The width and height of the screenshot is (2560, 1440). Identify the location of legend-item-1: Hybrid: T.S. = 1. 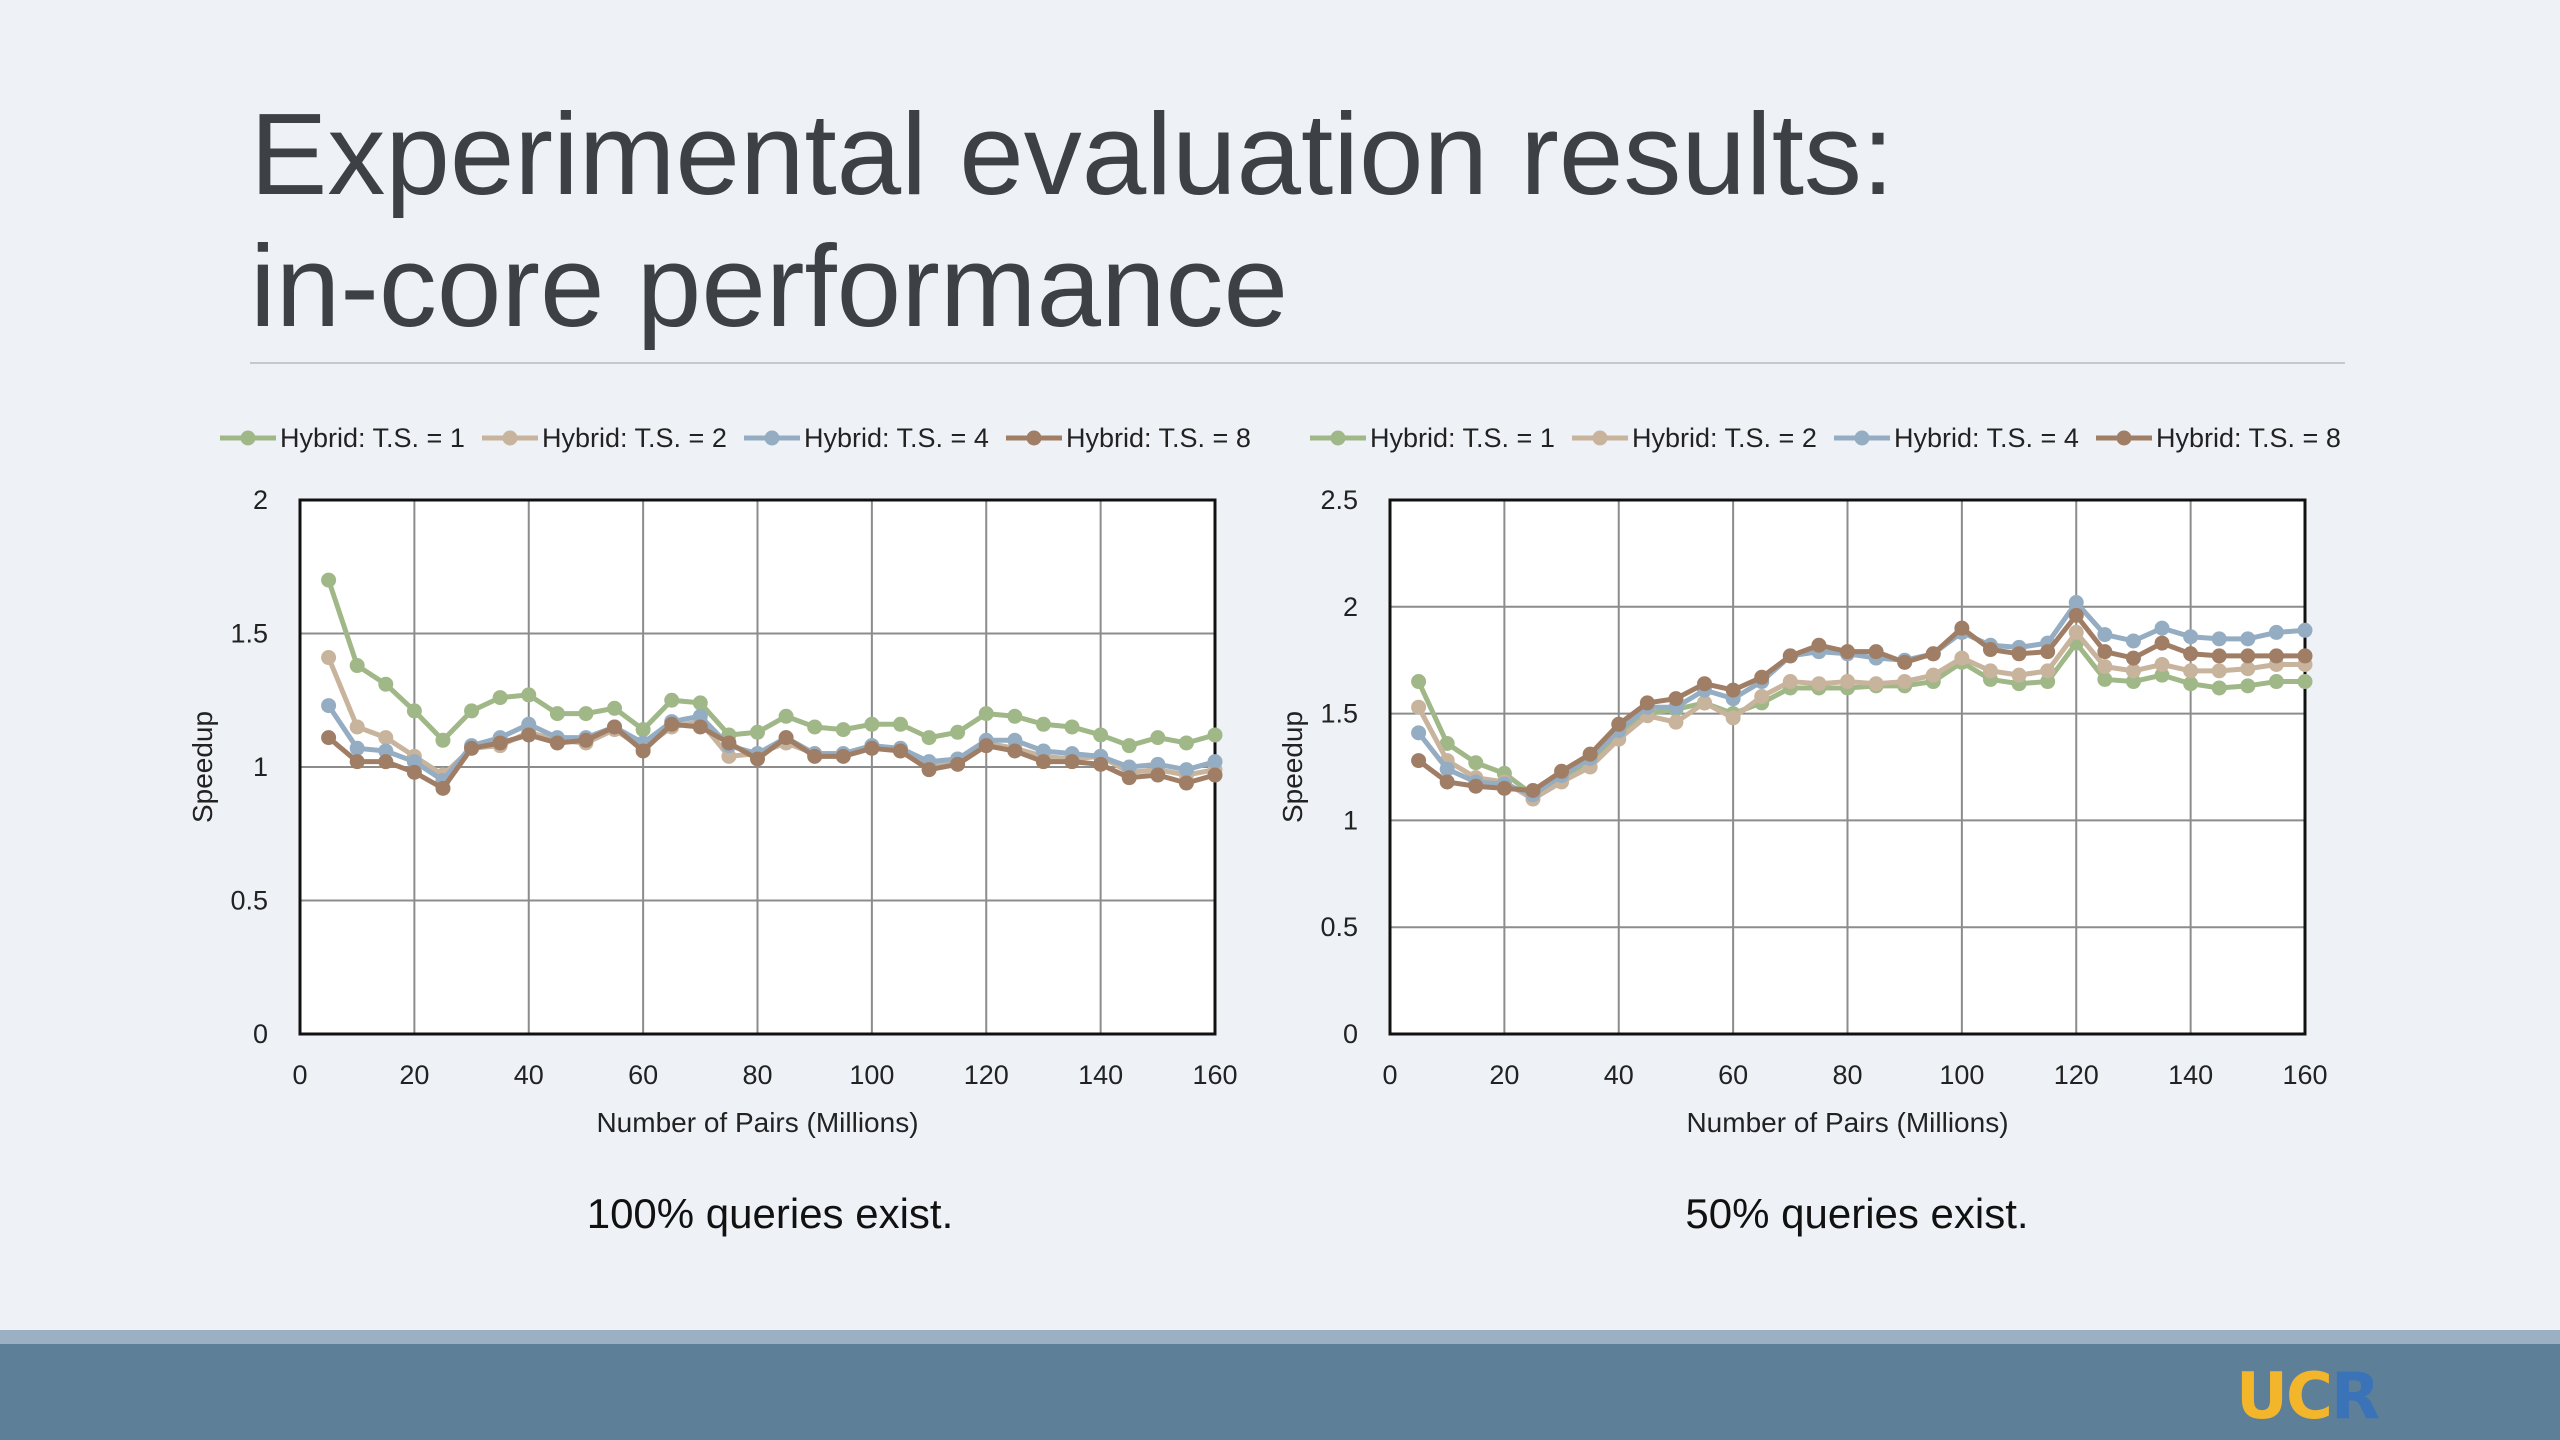
(1432, 438).